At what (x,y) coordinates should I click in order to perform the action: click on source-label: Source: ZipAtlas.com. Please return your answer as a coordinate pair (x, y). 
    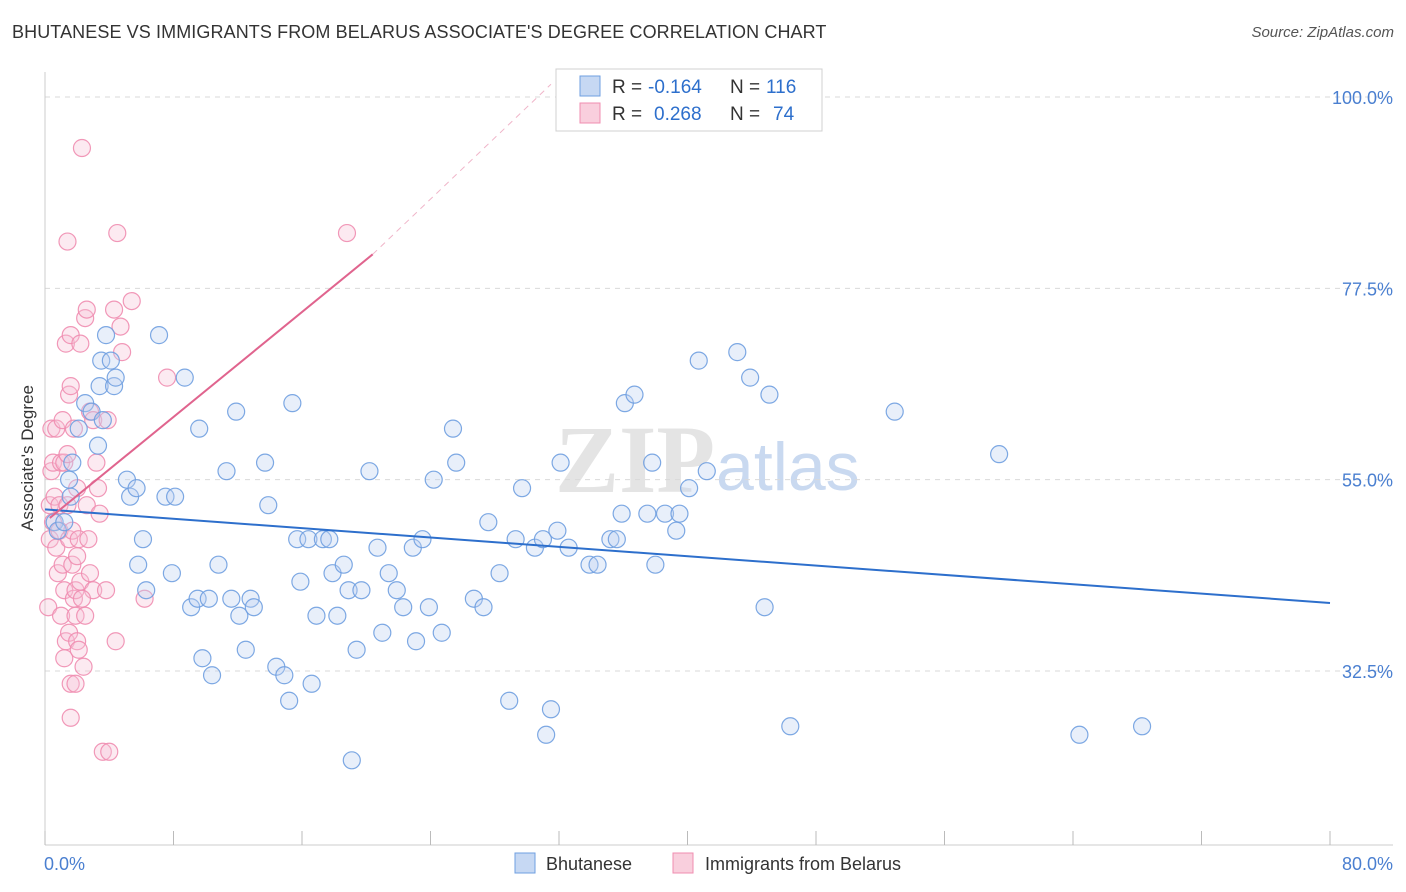
    Looking at the image, I should click on (1322, 32).